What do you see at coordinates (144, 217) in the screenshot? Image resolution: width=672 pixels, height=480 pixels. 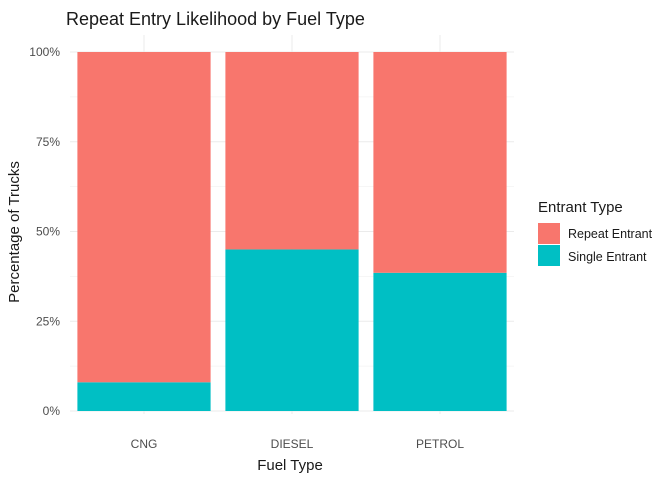 I see `bar-cng-repeat-entrant` at bounding box center [144, 217].